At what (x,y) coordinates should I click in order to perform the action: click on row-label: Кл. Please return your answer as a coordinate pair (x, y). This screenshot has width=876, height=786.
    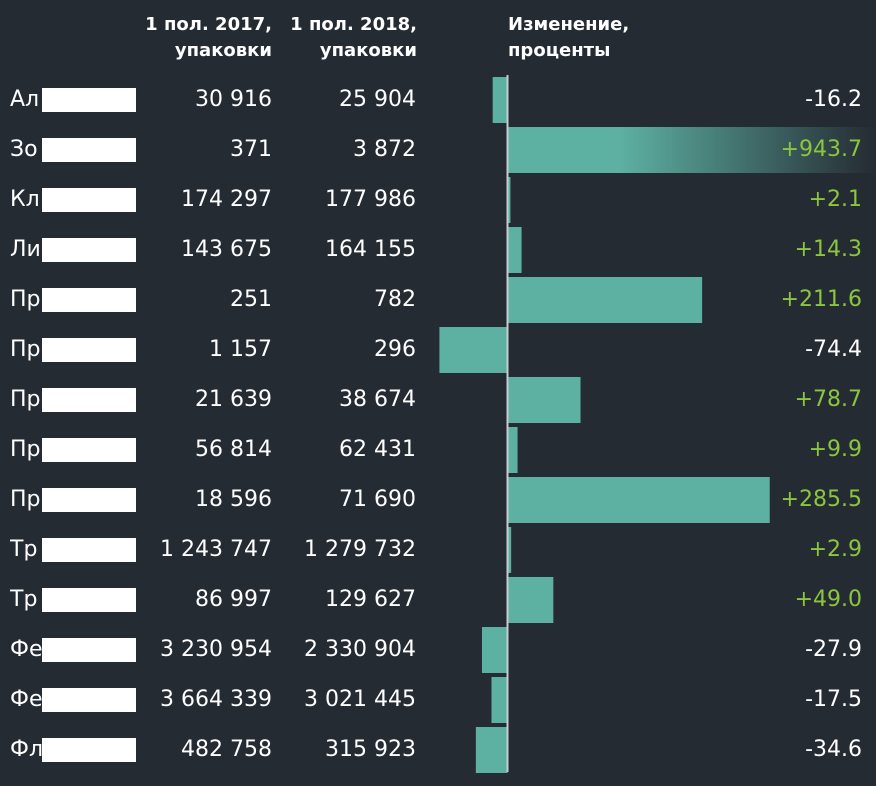
    Looking at the image, I should click on (25, 199).